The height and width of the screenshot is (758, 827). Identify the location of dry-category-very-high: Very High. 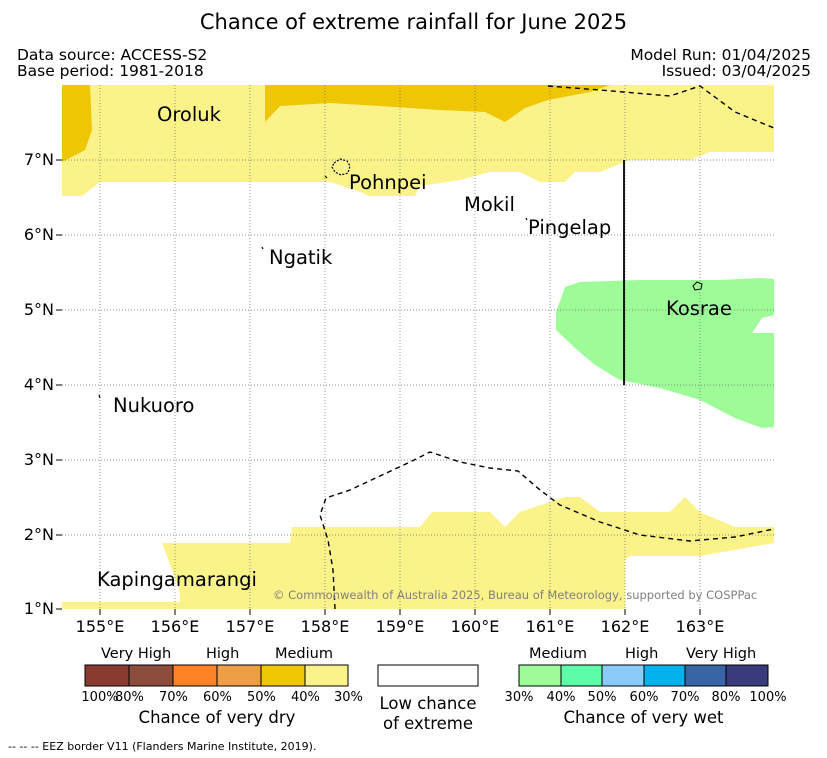
(136, 654).